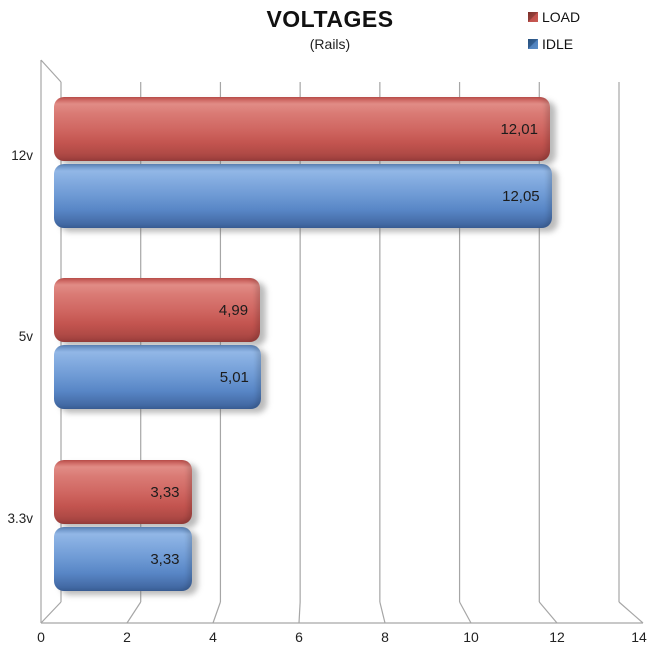 Image resolution: width=650 pixels, height=657 pixels. I want to click on chart-subtitle: (Rails), so click(330, 44).